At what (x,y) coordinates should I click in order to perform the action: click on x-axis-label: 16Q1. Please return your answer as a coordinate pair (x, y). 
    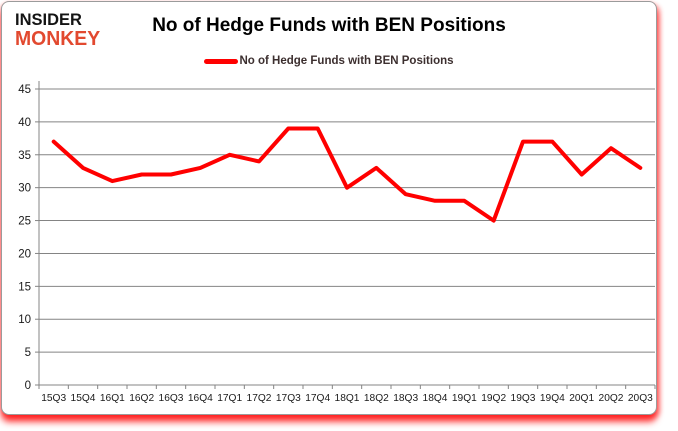
    Looking at the image, I should click on (112, 398).